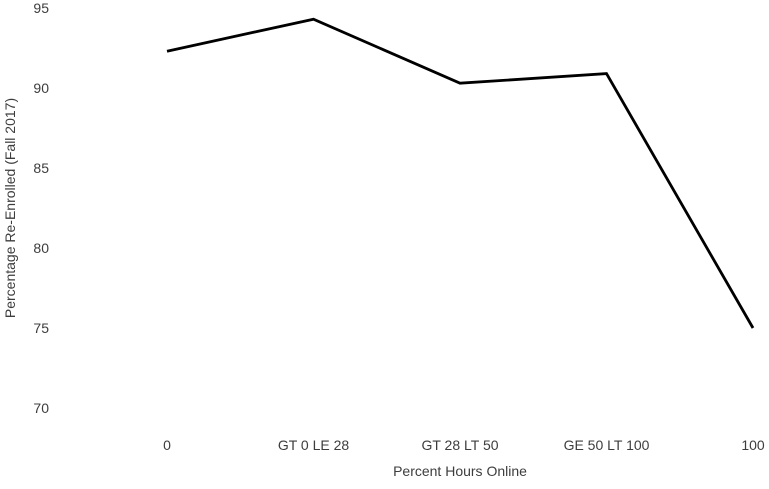 This screenshot has height=489, width=769. I want to click on x-tick-label: GT 0 LE 28, so click(314, 445).